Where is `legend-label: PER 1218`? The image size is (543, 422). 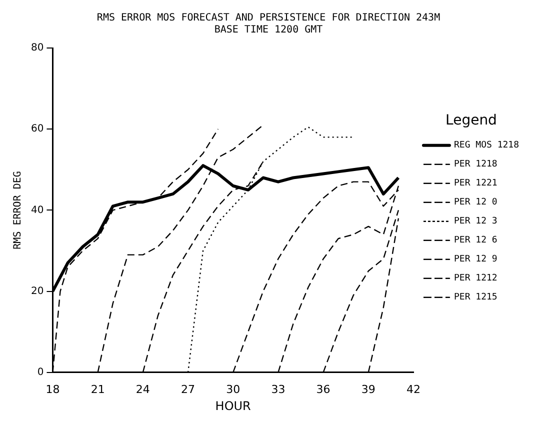 legend-label: PER 1218 is located at coordinates (476, 165).